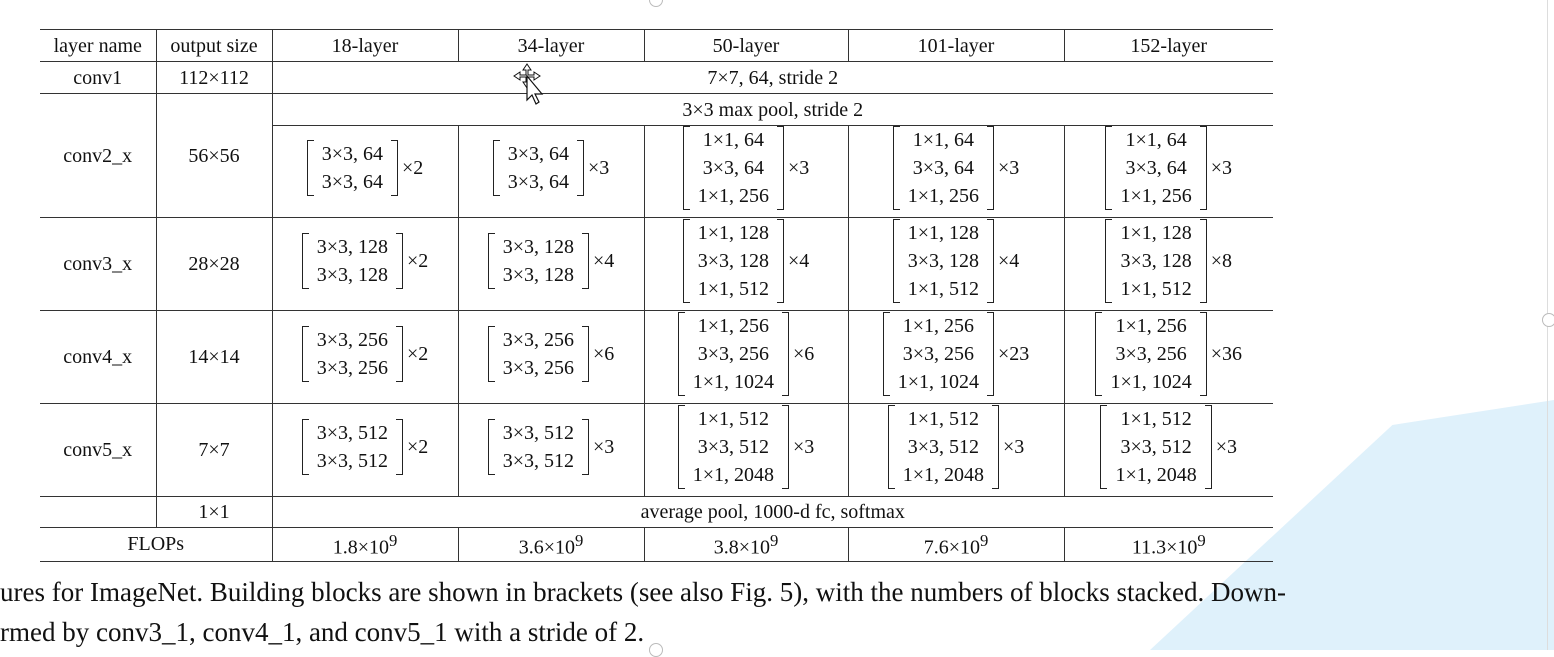 The width and height of the screenshot is (1554, 657). I want to click on block-spec-cell: 3×3, 64 3×3, 64 ×2, so click(365, 171).